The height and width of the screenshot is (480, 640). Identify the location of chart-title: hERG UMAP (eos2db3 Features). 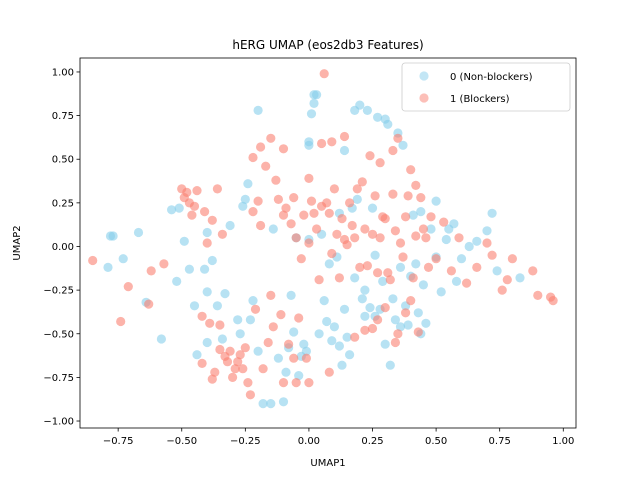
(327, 45).